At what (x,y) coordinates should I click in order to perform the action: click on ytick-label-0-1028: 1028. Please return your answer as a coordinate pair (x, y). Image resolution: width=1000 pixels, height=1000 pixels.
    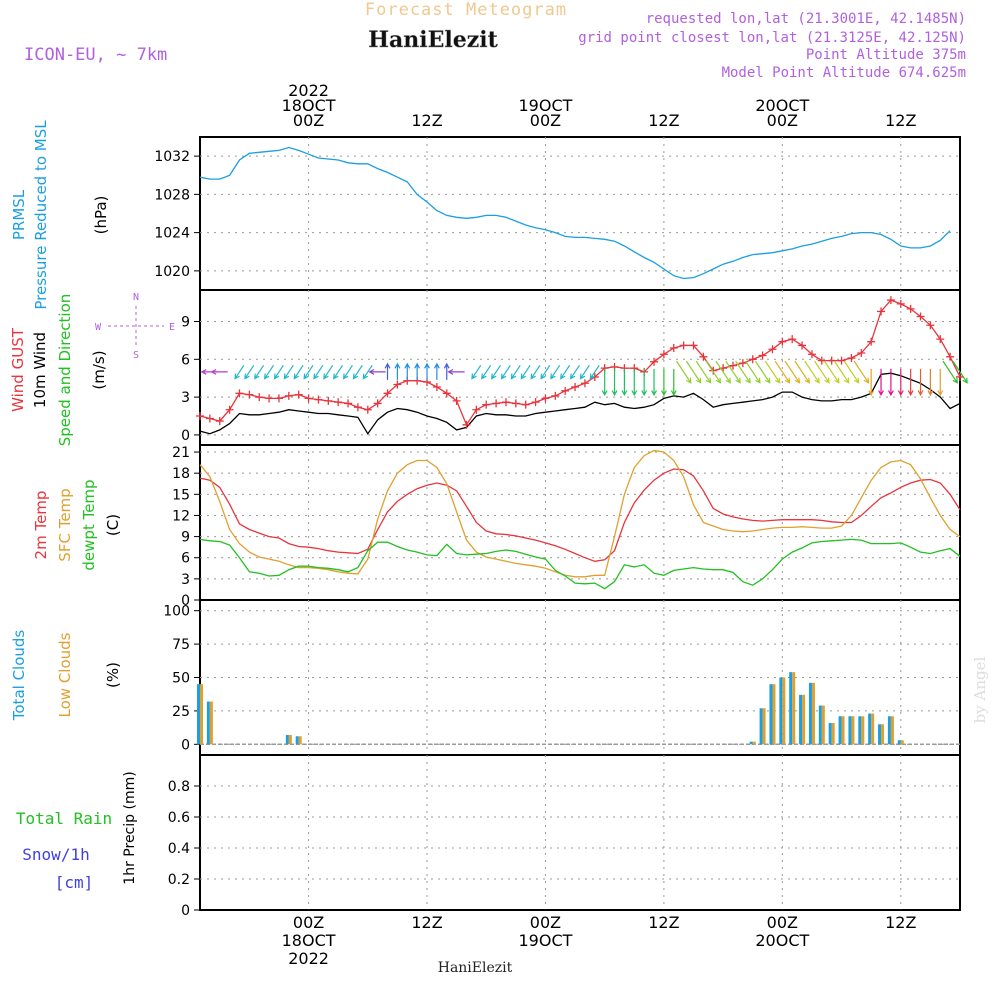
    Looking at the image, I should click on (172, 195).